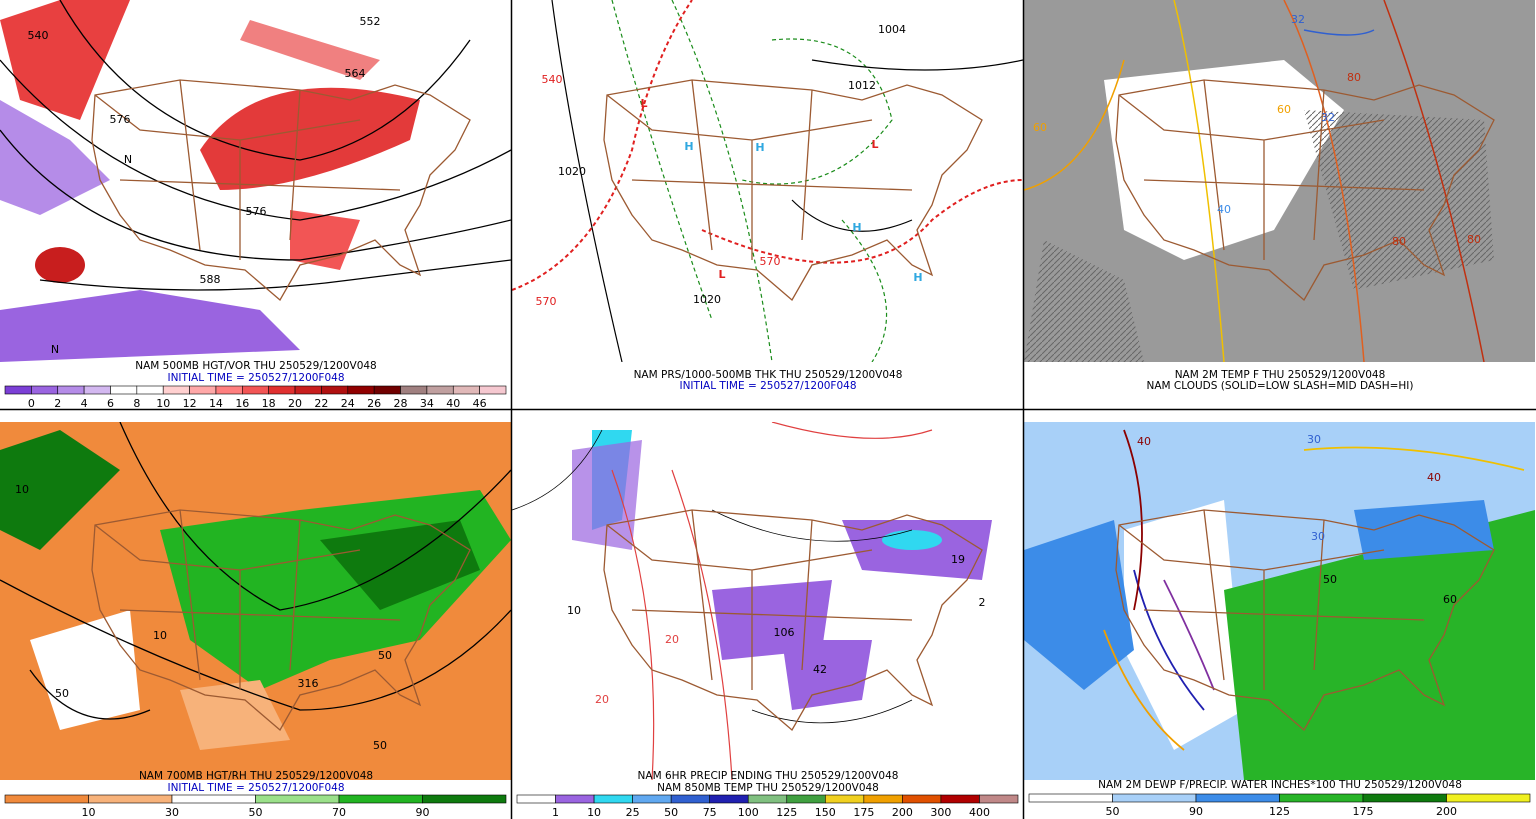  I want to click on colorbar-label: 26, so click(374, 403).